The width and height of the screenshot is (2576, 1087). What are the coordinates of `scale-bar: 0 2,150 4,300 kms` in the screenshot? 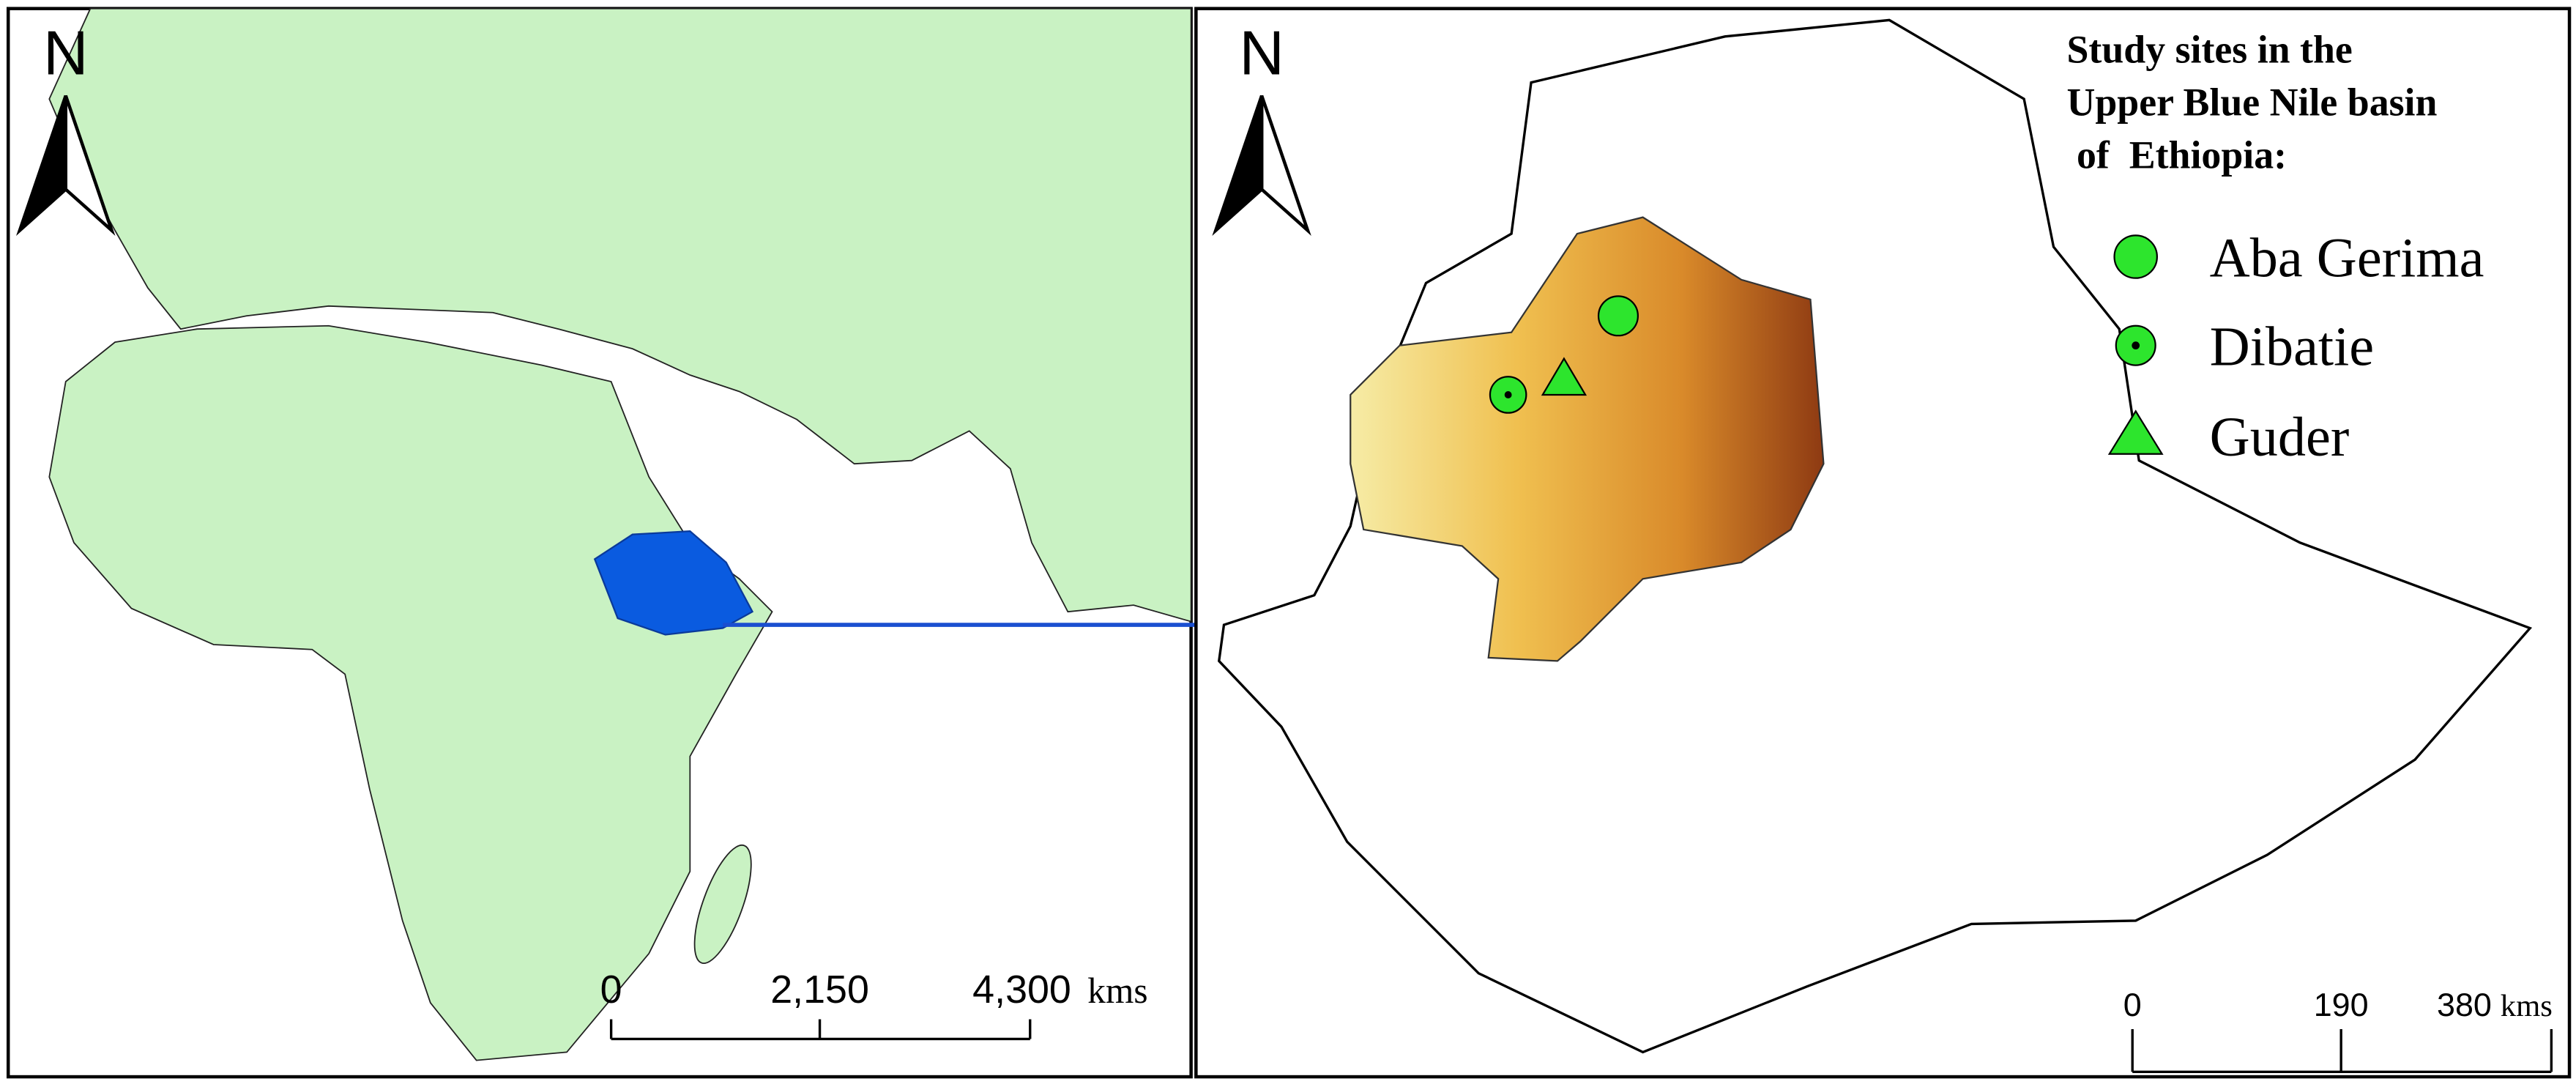 It's located at (874, 1004).